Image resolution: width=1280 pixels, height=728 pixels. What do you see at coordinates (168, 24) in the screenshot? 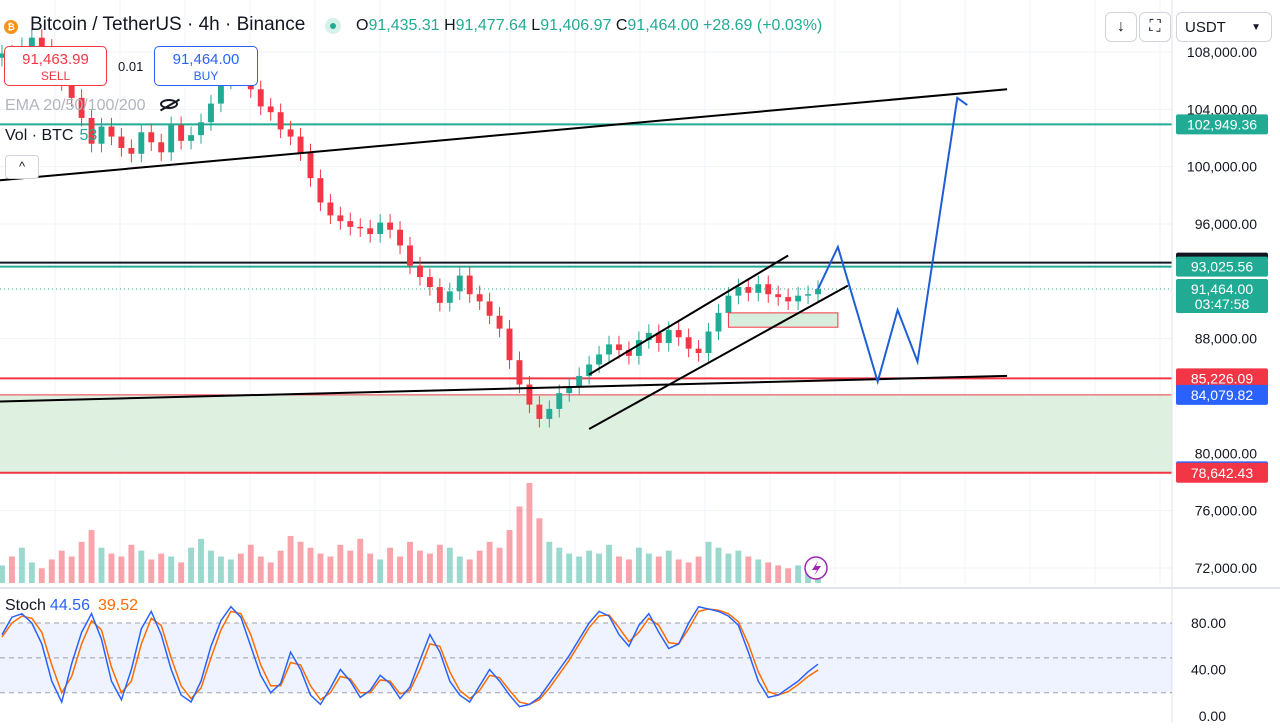
I see `symbol-title: Bitcoin / TetherUS · 4h · Binance` at bounding box center [168, 24].